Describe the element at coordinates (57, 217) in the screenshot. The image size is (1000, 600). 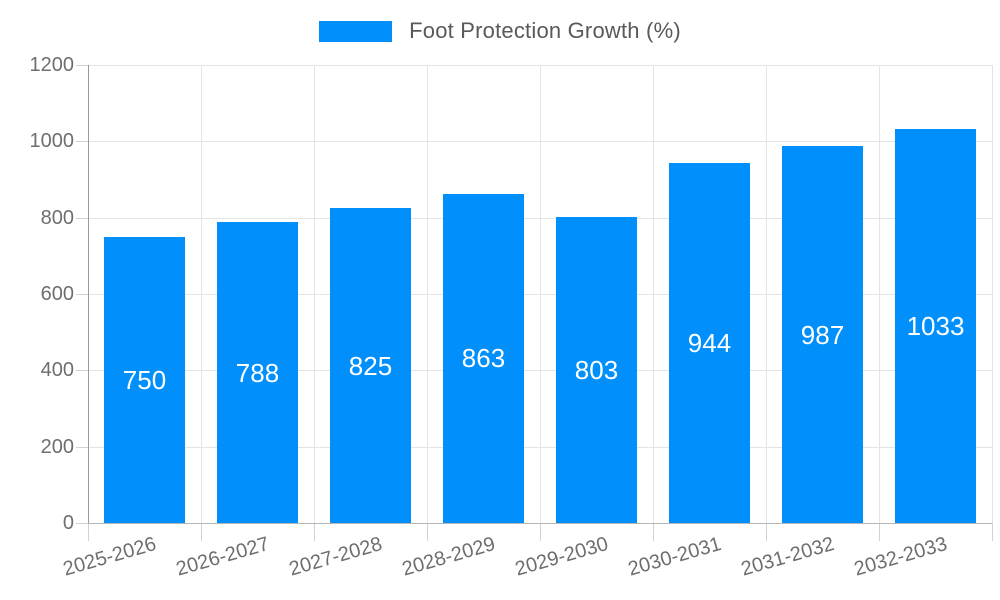
I see `y-axis-tick-label: 800` at that location.